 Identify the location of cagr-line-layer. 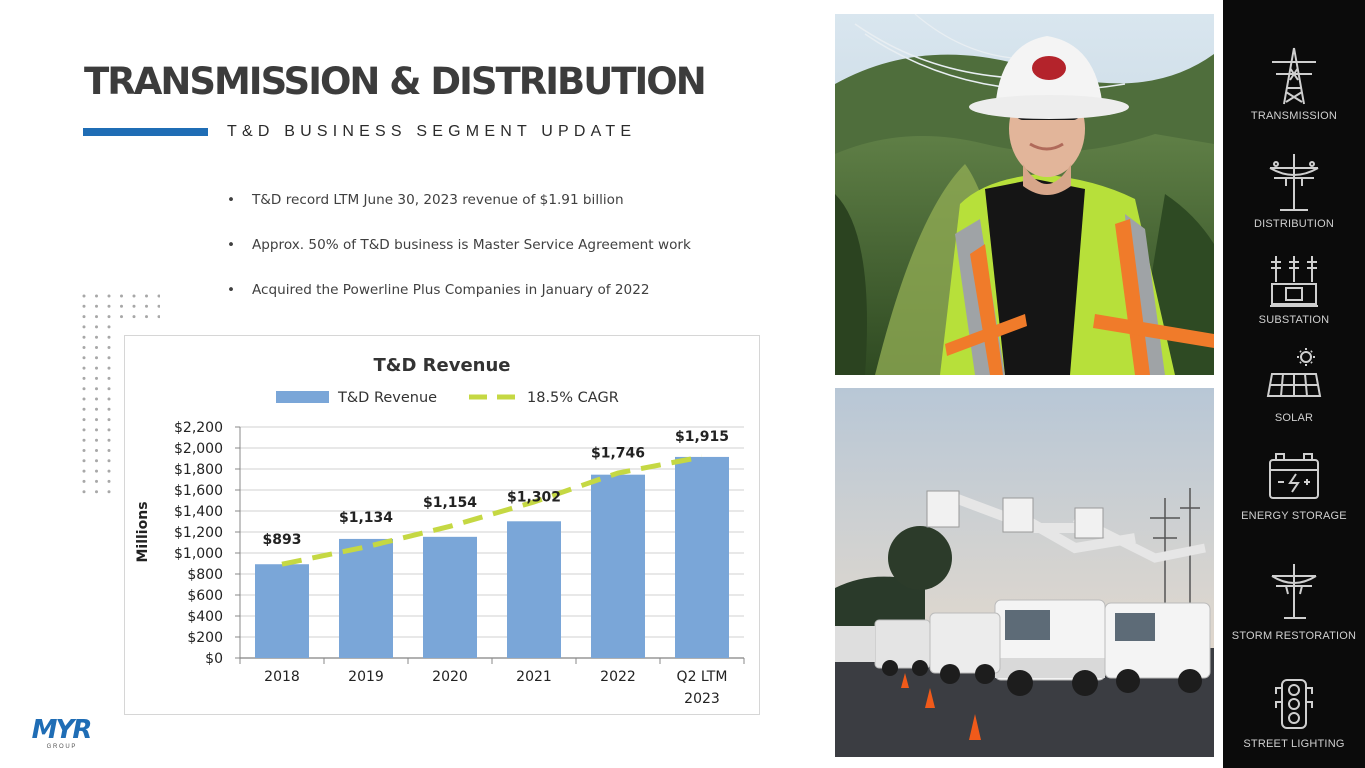
(492, 510).